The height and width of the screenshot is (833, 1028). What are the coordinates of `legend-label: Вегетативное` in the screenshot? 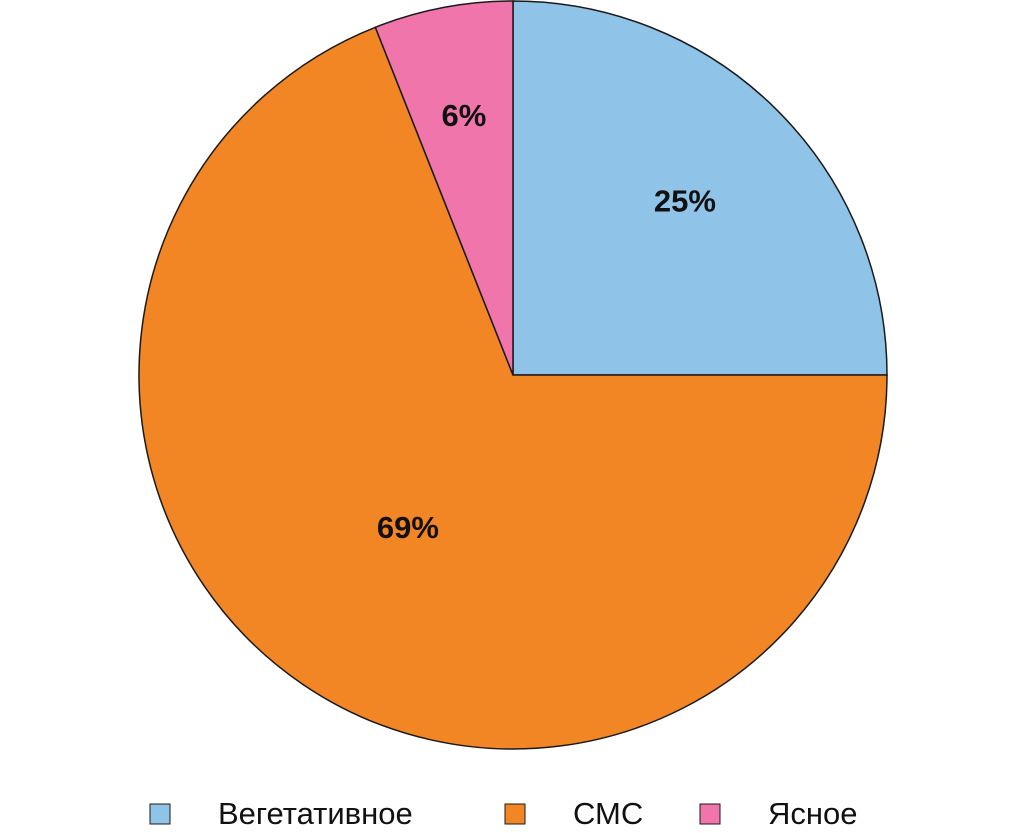 It's located at (315, 813).